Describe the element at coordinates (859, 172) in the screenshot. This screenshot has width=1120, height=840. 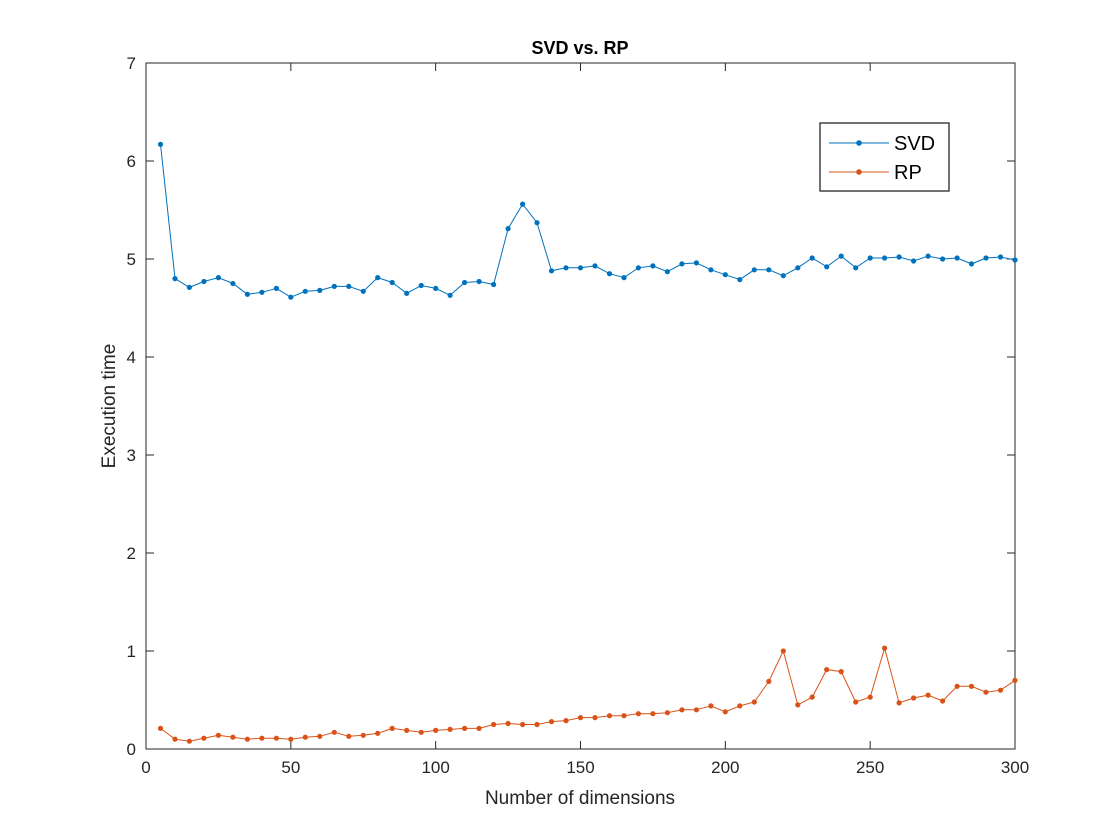
I see `legend-rp-marker` at that location.